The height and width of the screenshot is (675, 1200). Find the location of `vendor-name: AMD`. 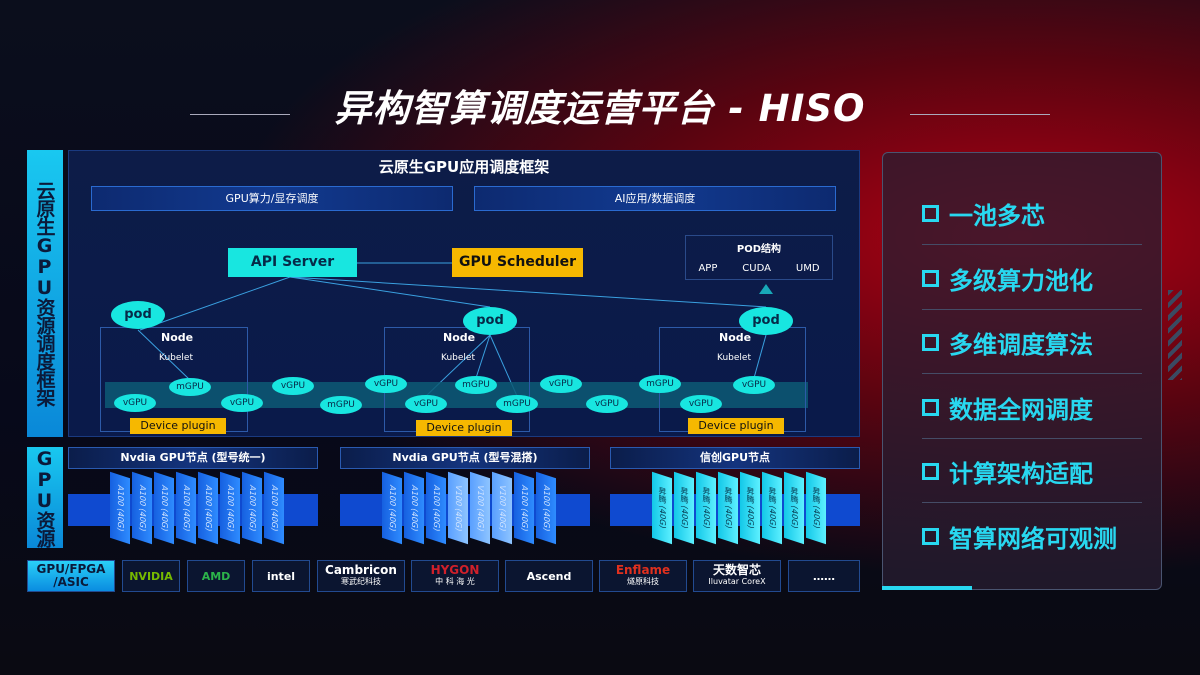

vendor-name: AMD is located at coordinates (216, 576).